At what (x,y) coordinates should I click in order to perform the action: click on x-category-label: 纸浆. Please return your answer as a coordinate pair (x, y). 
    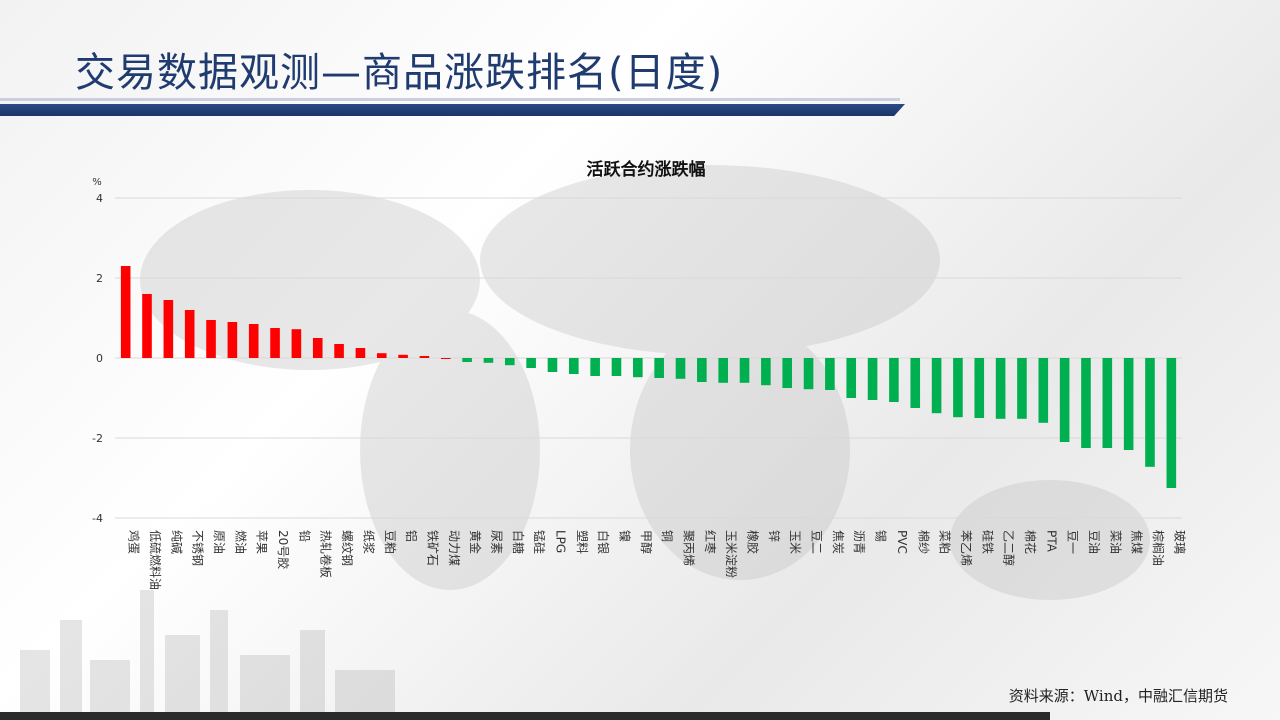
    Looking at the image, I should click on (368, 542).